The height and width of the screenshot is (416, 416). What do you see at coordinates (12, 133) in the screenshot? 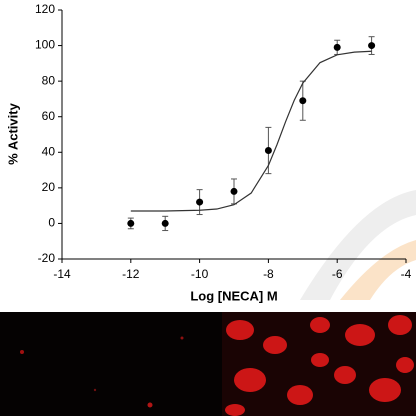
I see `y-axis-label: % Activity` at bounding box center [12, 133].